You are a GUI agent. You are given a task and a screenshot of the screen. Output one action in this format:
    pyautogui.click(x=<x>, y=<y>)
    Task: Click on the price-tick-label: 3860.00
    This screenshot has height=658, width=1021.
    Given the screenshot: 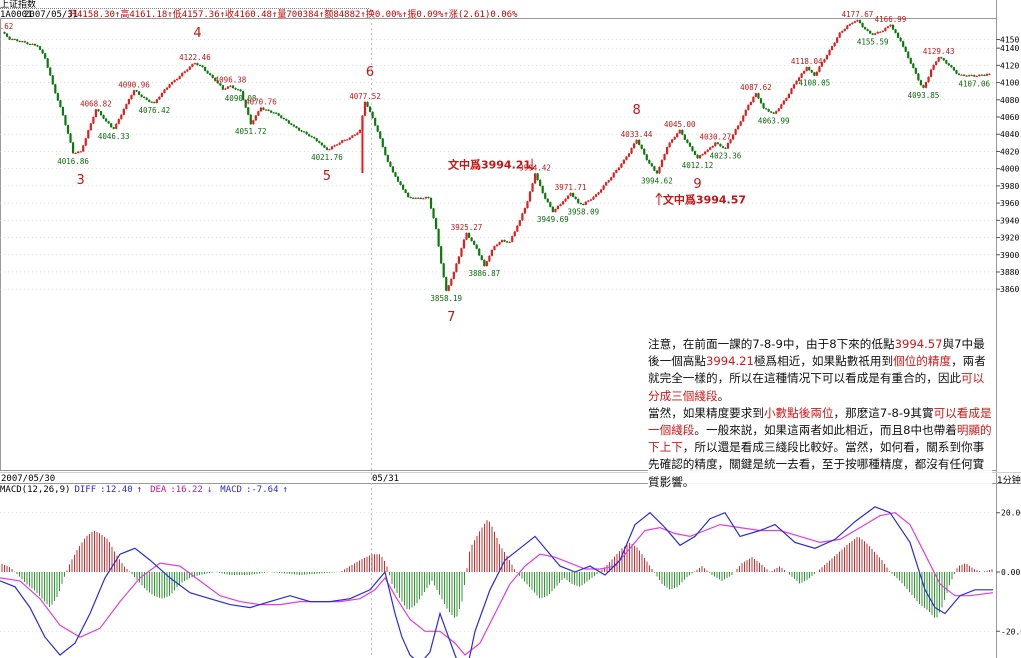 What is the action you would take?
    pyautogui.click(x=1010, y=289)
    